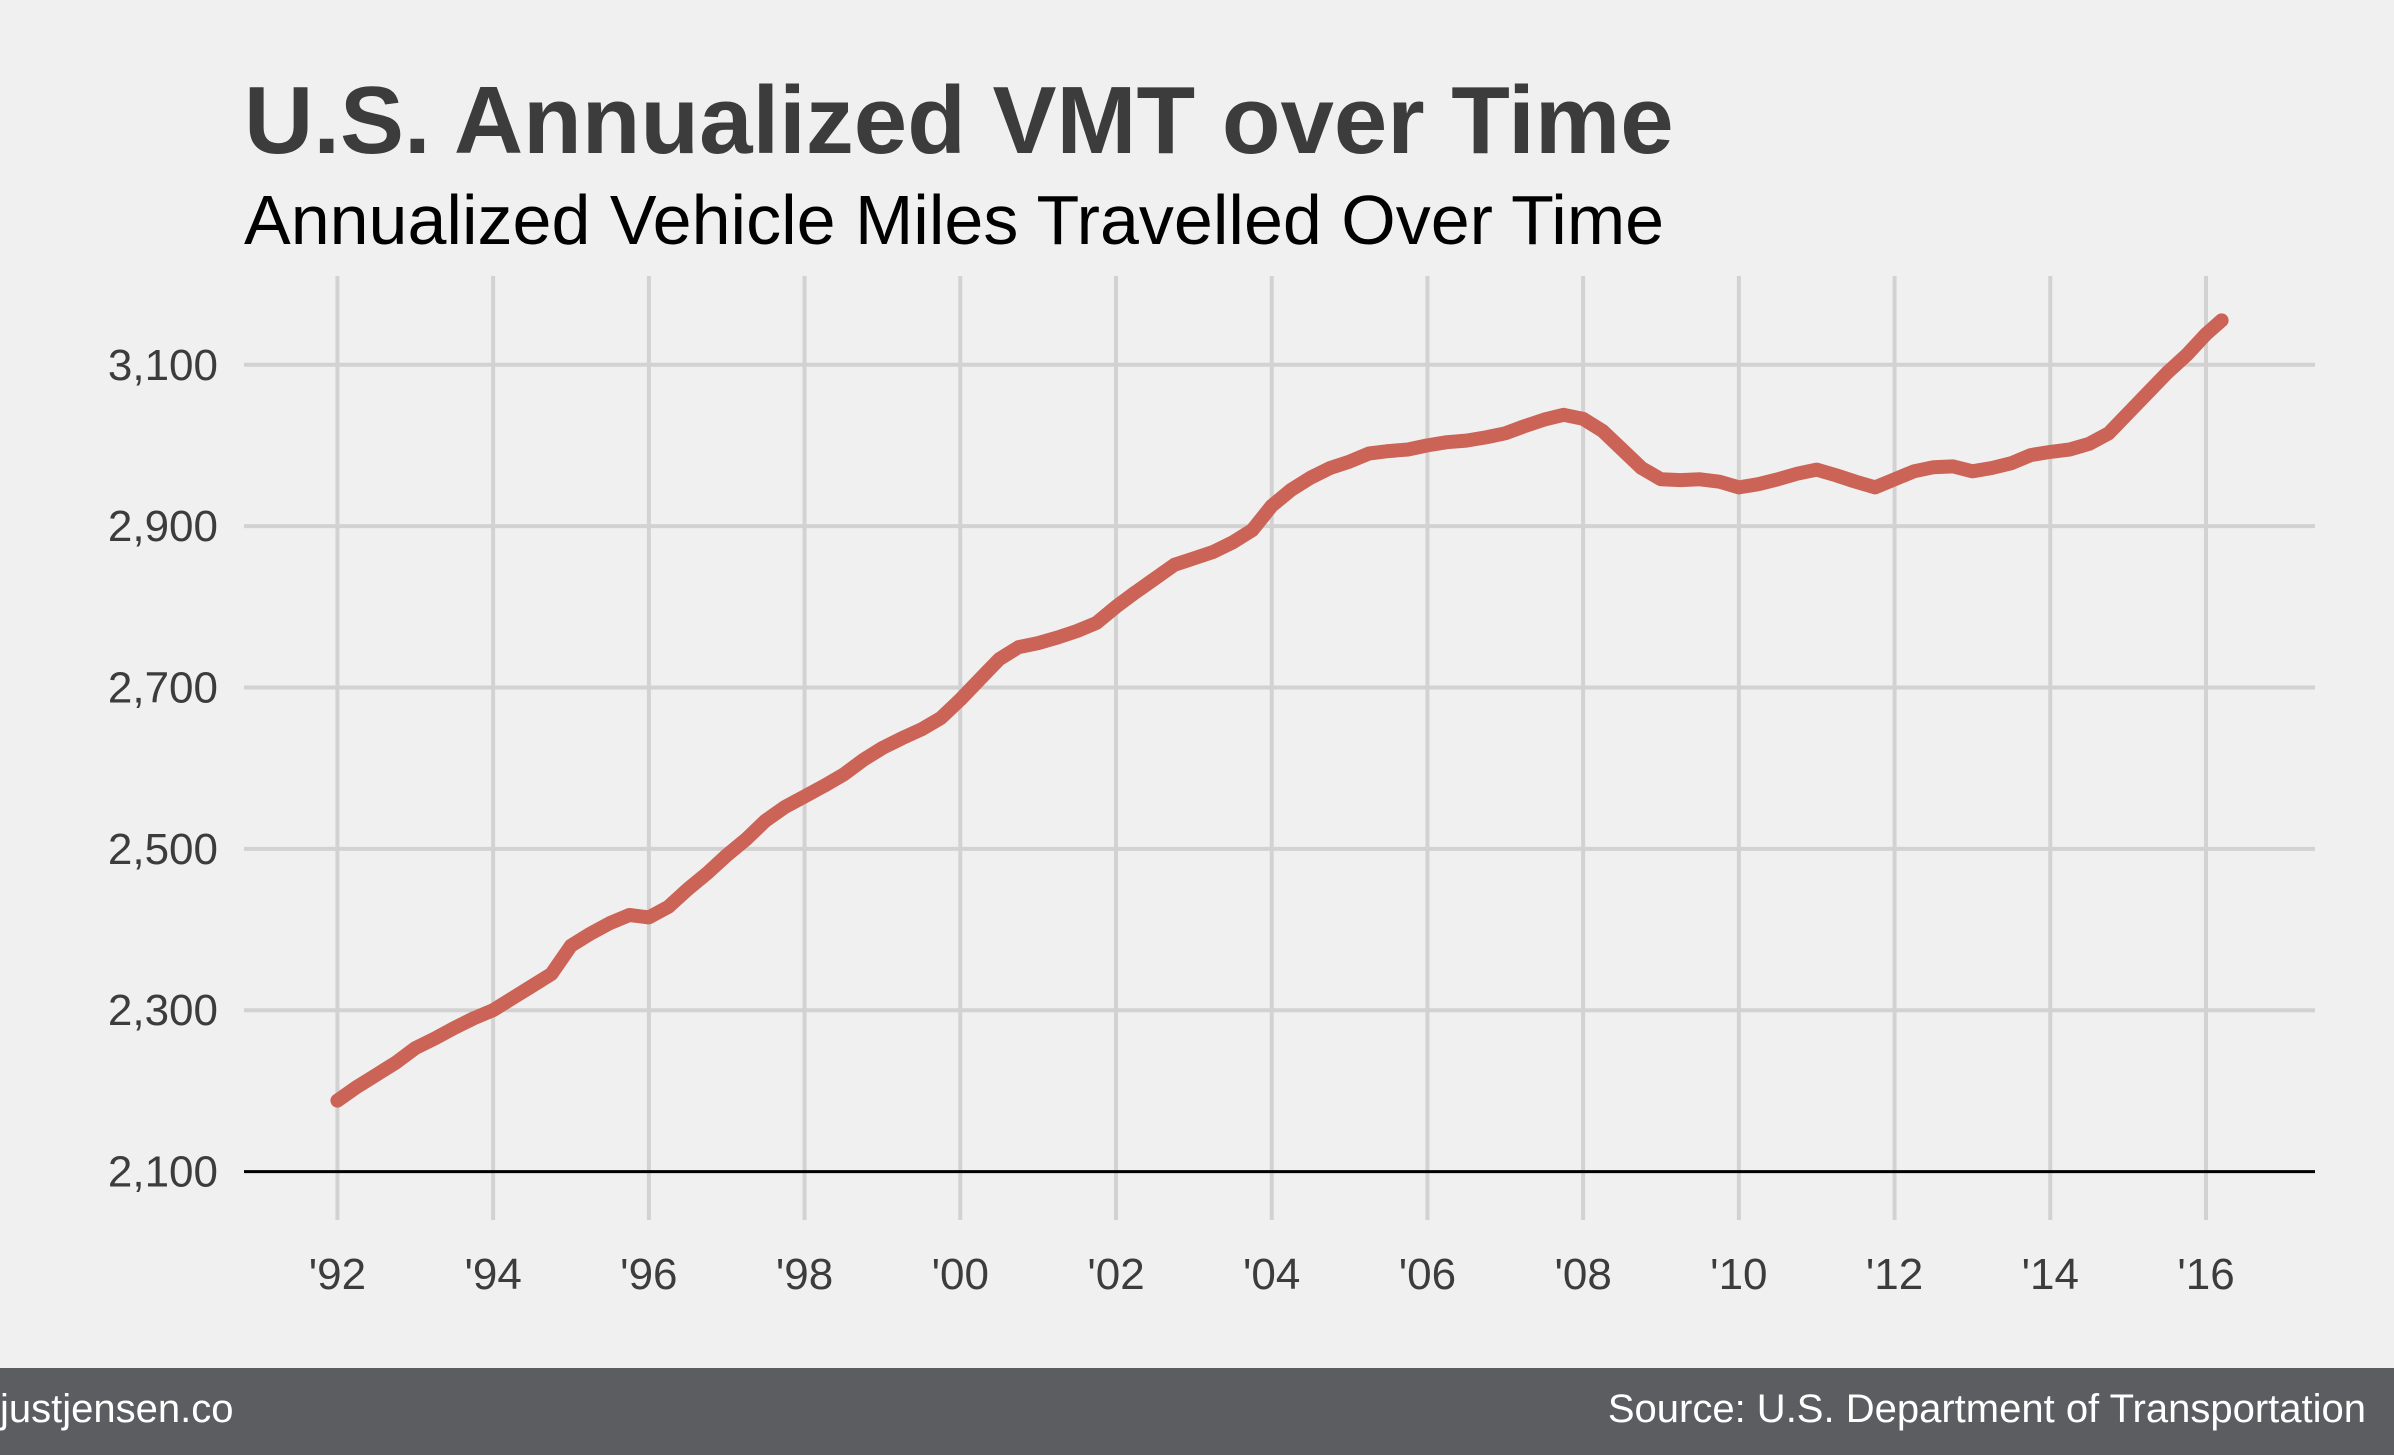 The image size is (2394, 1455). I want to click on x-tick-label: '92, so click(337, 1274).